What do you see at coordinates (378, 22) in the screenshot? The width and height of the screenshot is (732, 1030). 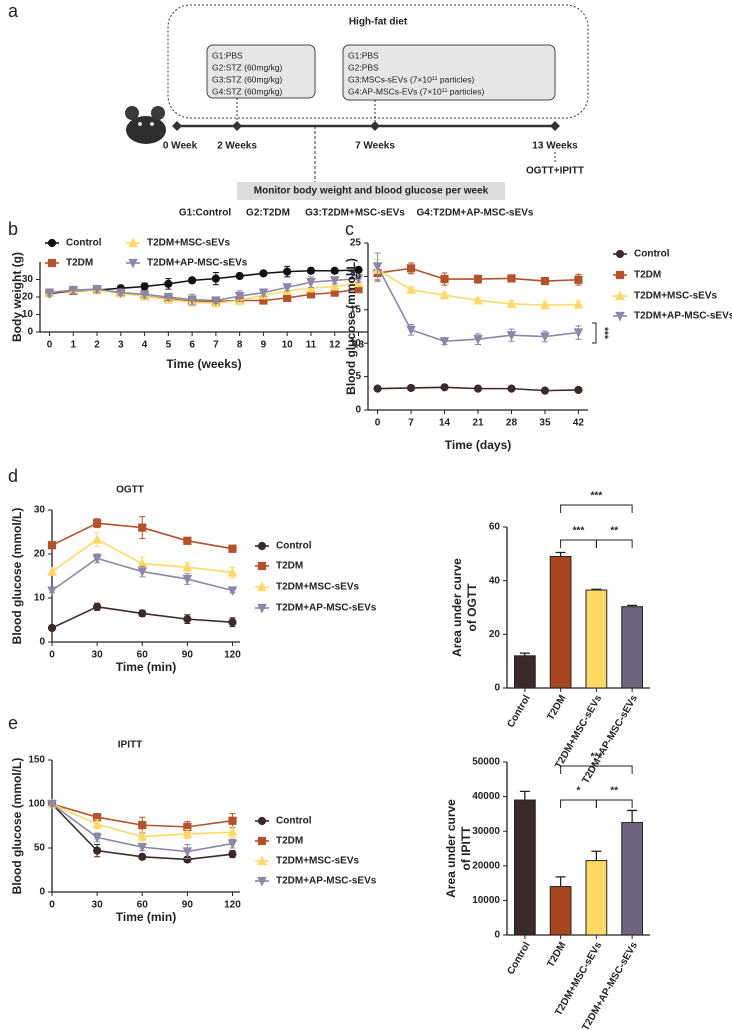 I see `diet-label: High-fat diet` at bounding box center [378, 22].